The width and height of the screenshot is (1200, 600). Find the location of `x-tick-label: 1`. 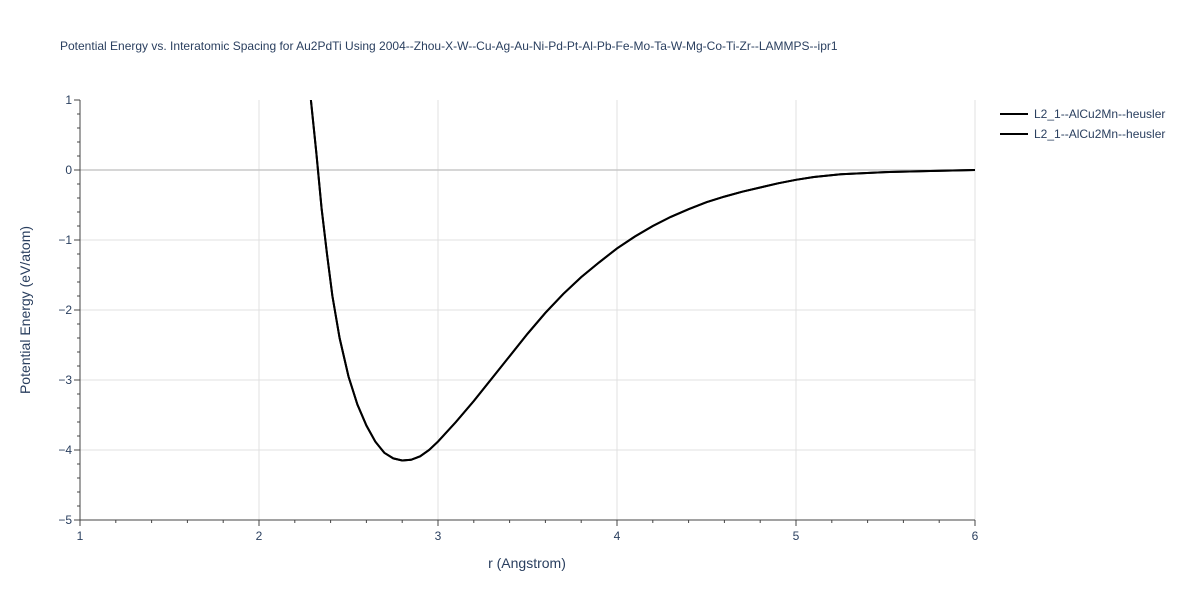

x-tick-label: 1 is located at coordinates (80, 536).